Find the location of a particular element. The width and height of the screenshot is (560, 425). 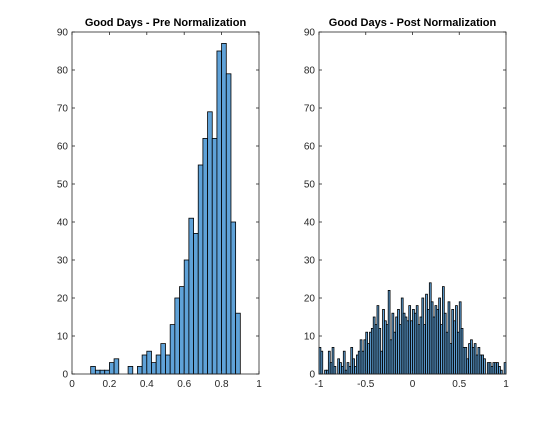

post-normalization-y-tick-label: 80 is located at coordinates (310, 71).